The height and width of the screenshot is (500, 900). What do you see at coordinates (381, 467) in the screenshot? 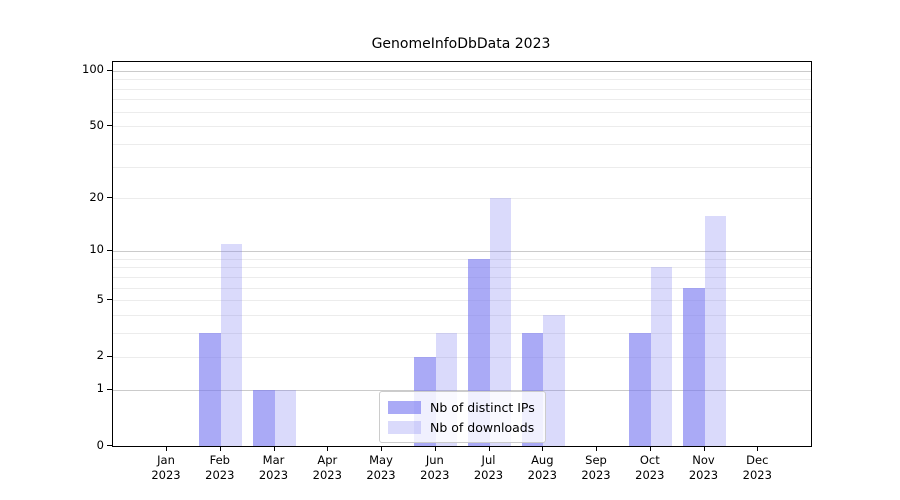
I see `x-tick-label: May 2023` at bounding box center [381, 467].